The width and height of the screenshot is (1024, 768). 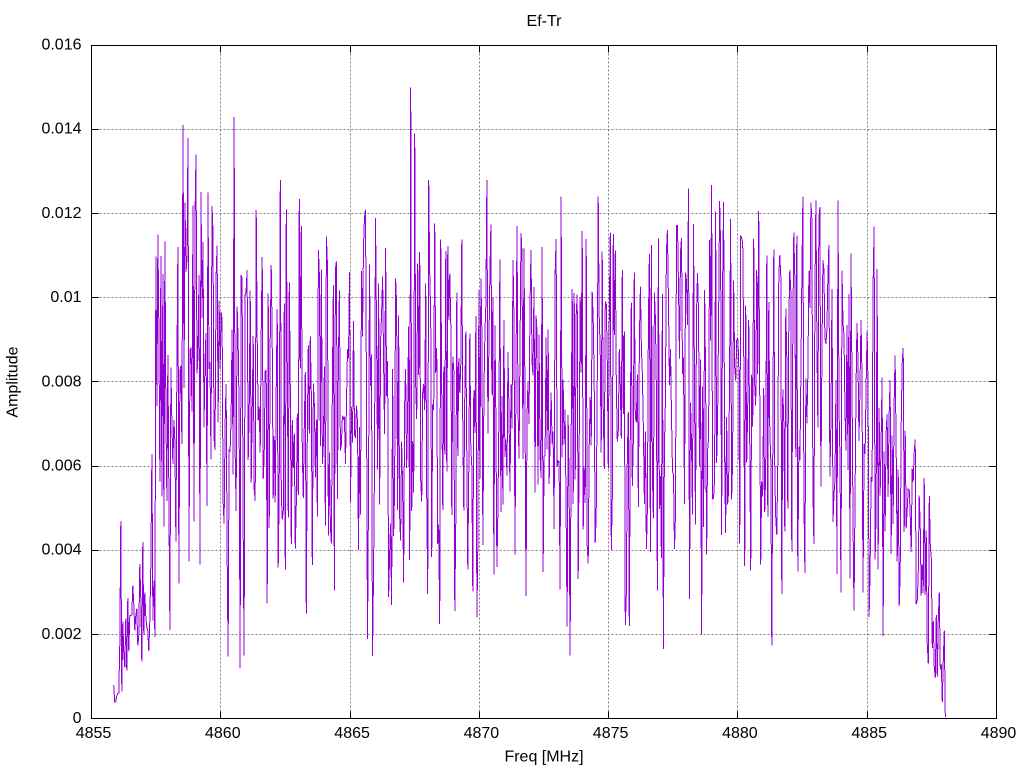 I want to click on svg-text: 4880, so click(x=740, y=733).